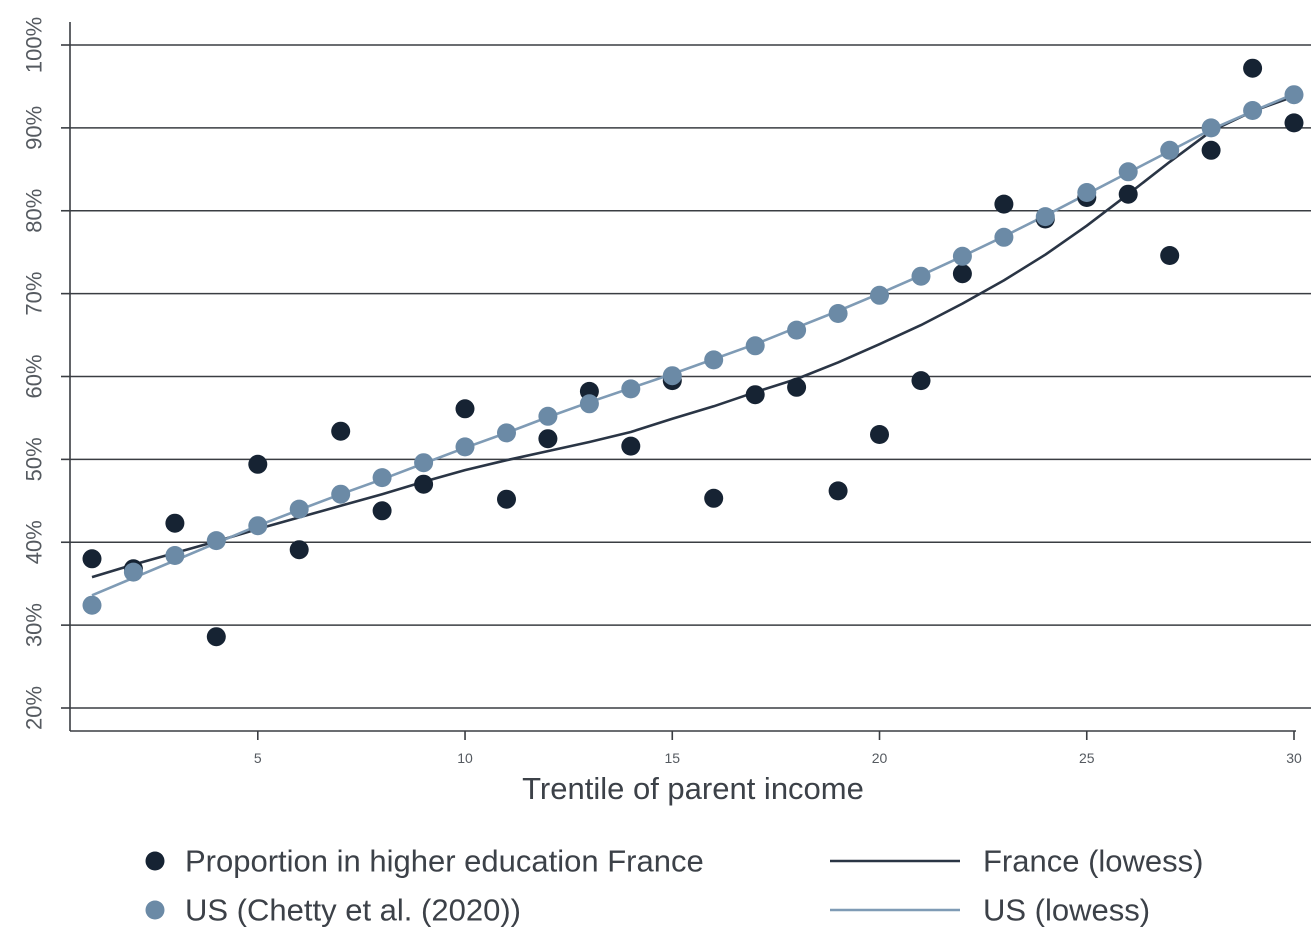  What do you see at coordinates (34, 376) in the screenshot?
I see `y-tick-label: 60%` at bounding box center [34, 376].